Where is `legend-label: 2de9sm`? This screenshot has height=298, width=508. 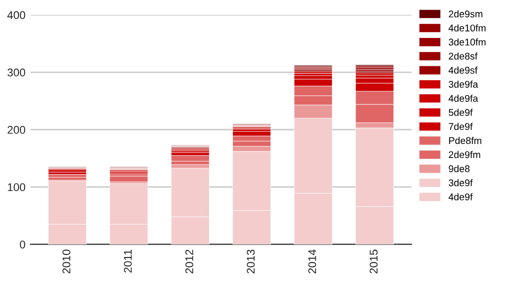
legend-label: 2de9sm is located at coordinates (465, 14).